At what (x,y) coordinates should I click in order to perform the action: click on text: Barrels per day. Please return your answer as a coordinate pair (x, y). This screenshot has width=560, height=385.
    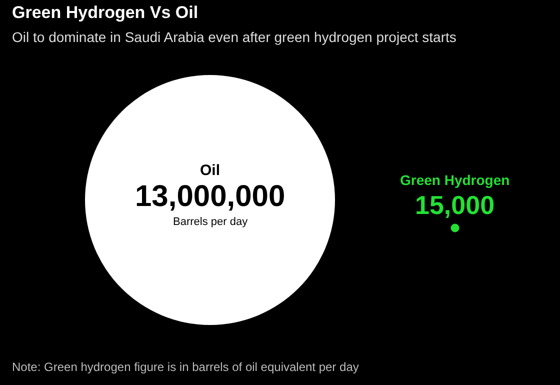
    Looking at the image, I should click on (210, 222).